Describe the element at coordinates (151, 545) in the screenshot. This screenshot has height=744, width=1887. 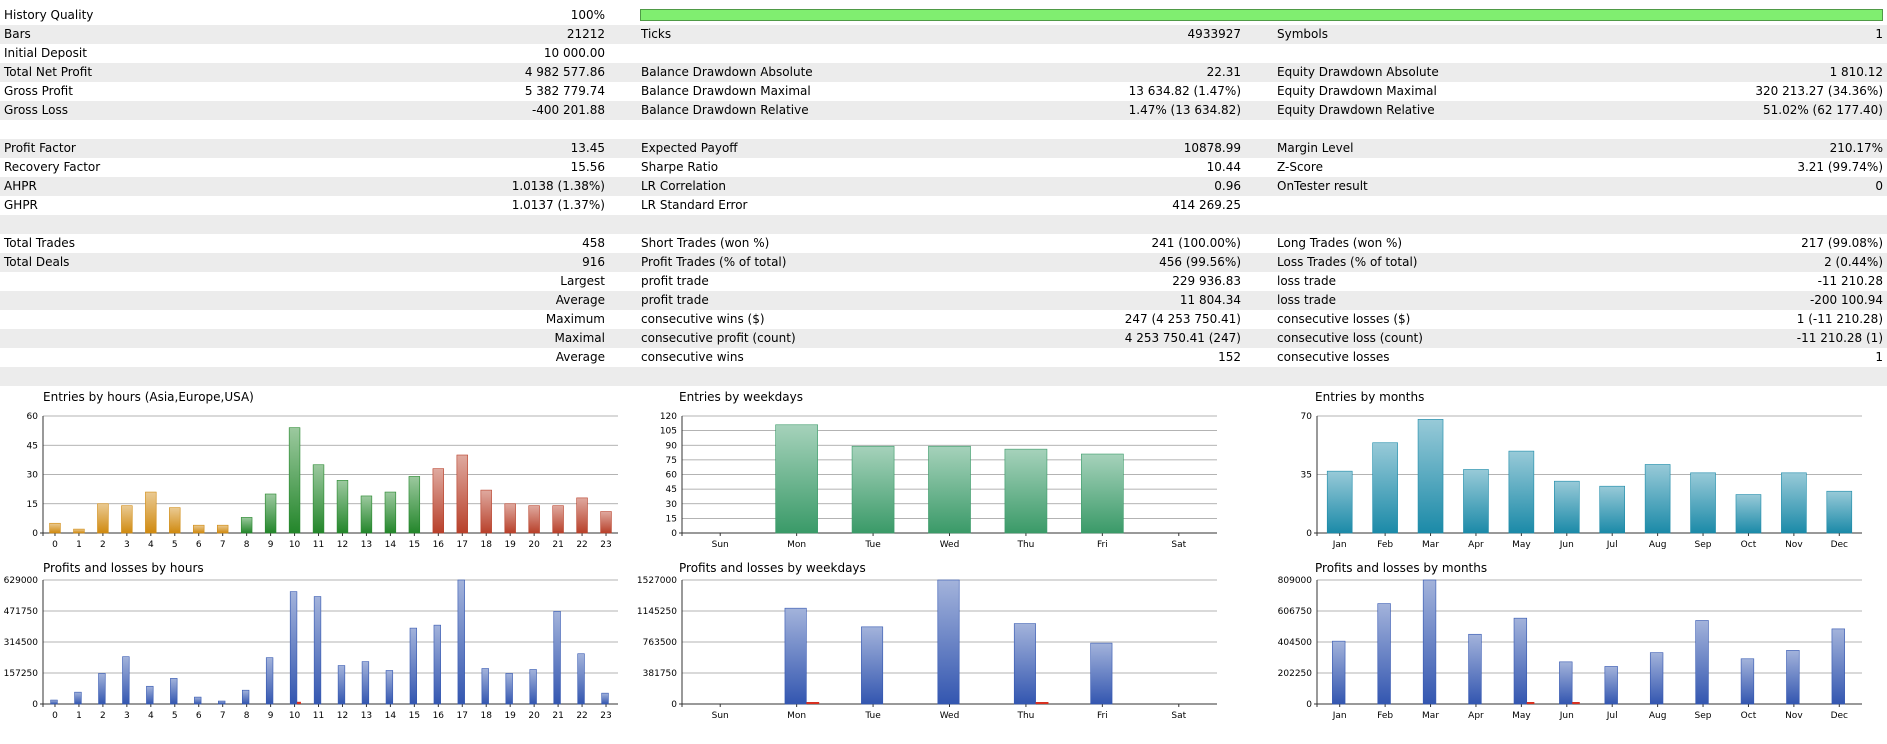
I see `x-tick-label: 4` at that location.